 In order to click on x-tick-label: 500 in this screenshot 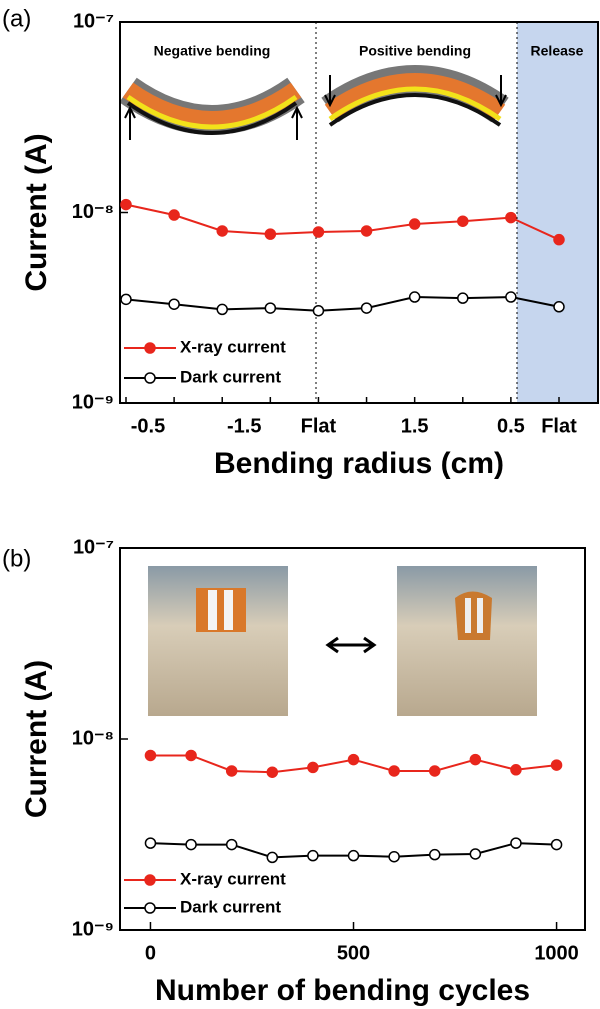, I will do `click(353, 953)`.